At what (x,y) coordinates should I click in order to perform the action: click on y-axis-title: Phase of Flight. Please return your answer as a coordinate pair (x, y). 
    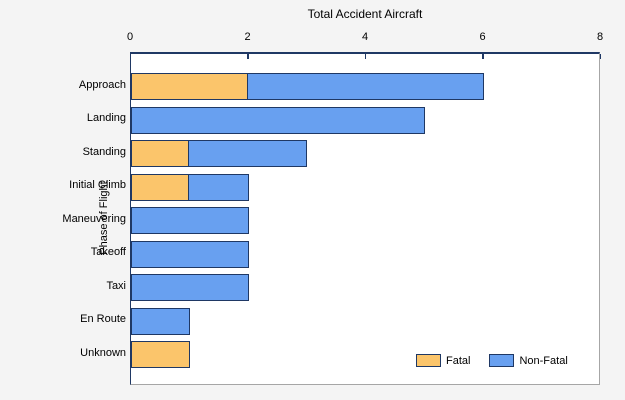
    Looking at the image, I should click on (104, 218).